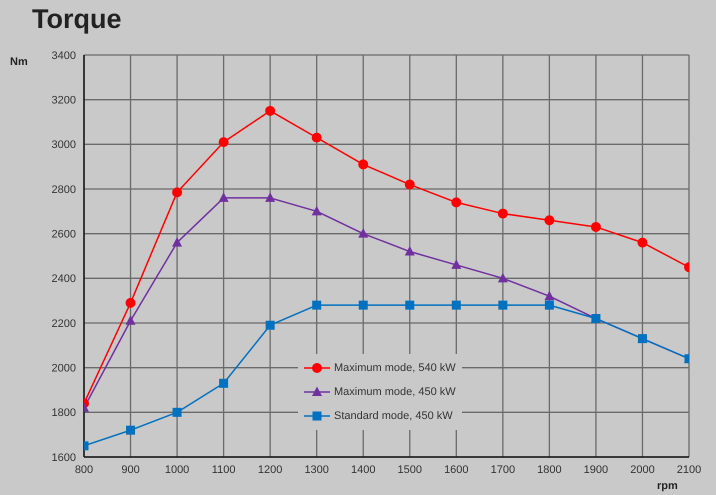 This screenshot has height=495, width=716. Describe the element at coordinates (64, 56) in the screenshot. I see `y-tick-label: 3400` at that location.